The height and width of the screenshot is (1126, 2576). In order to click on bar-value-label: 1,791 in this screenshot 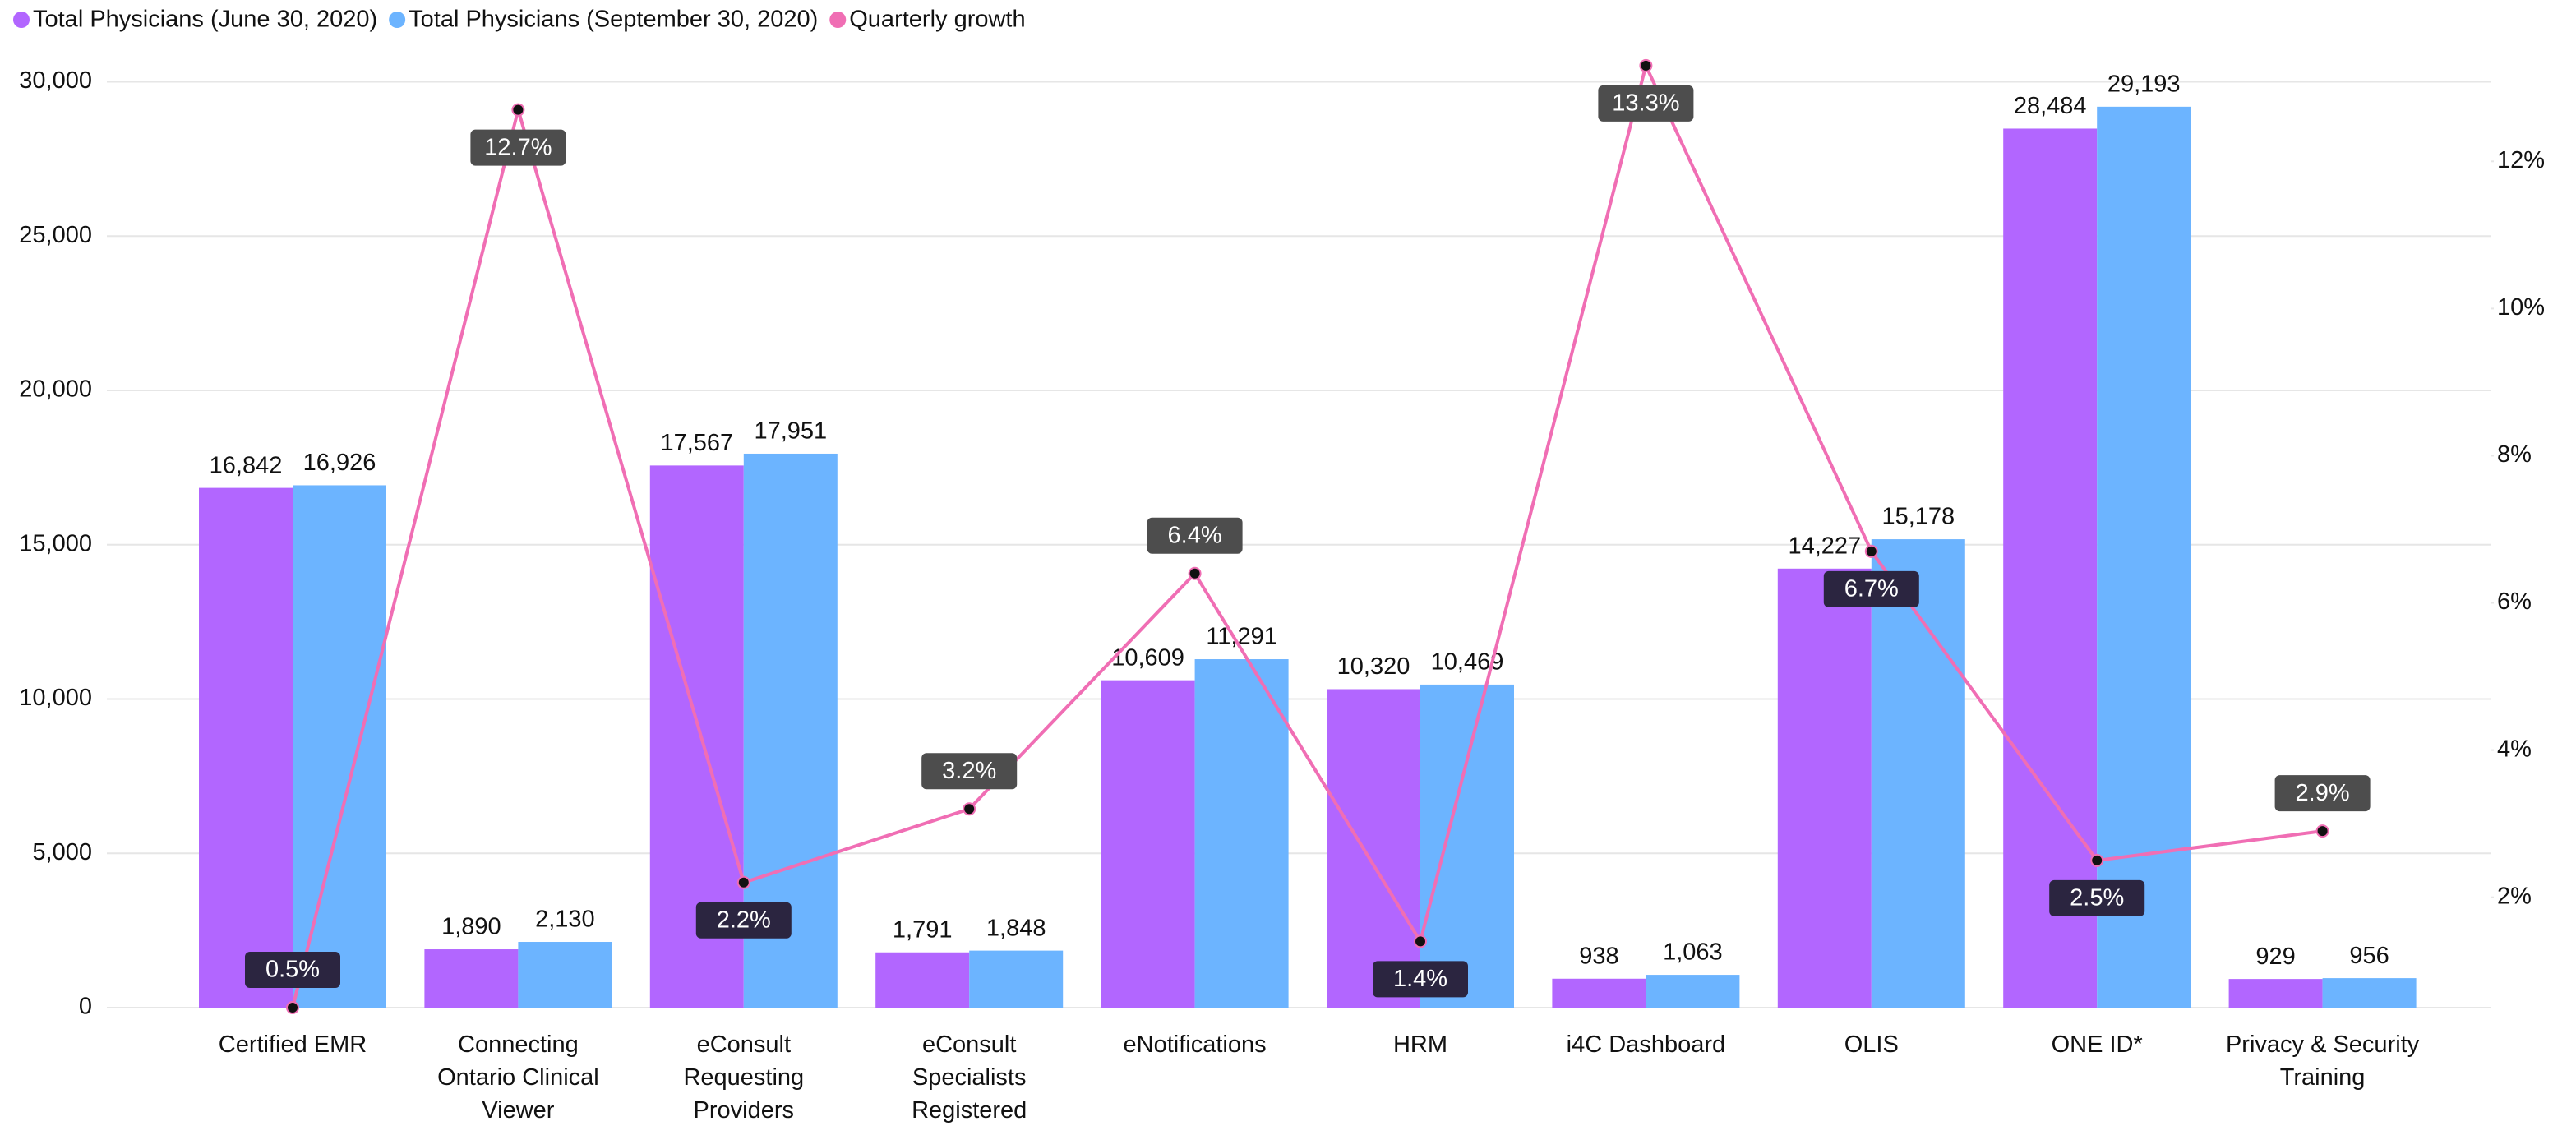, I will do `click(923, 930)`.